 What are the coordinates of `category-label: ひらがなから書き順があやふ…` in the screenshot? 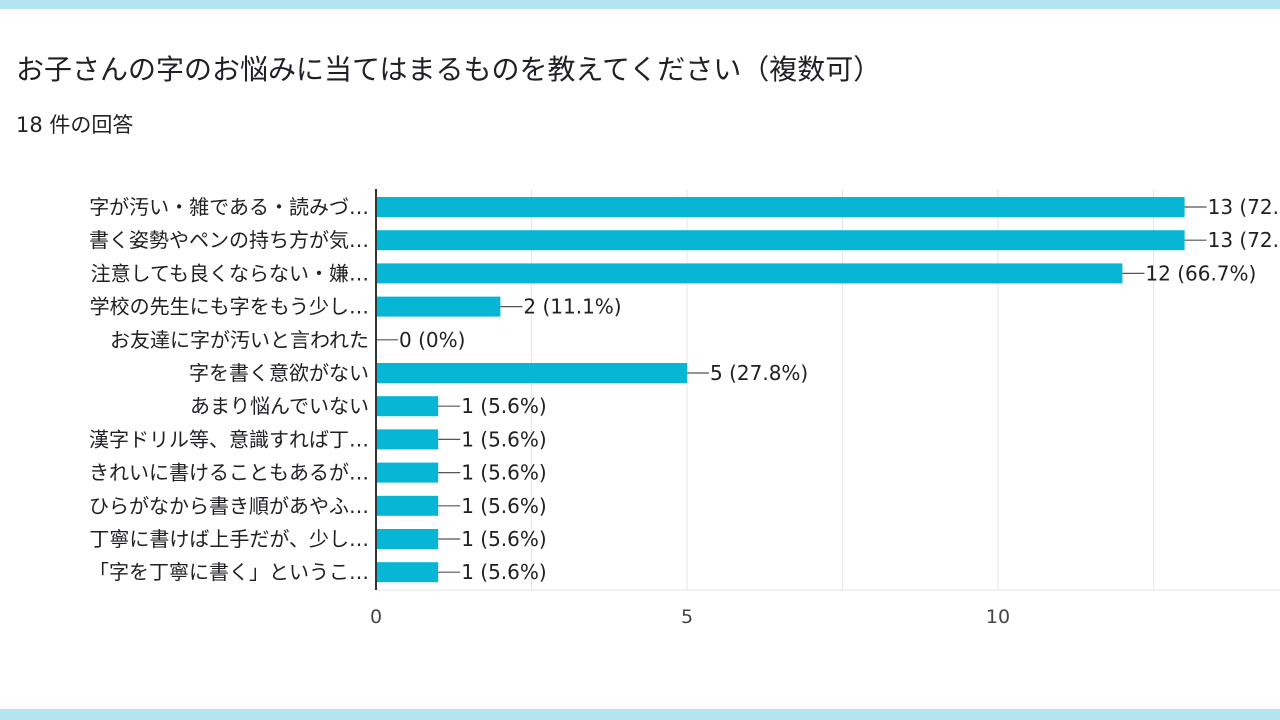 It's located at (229, 506).